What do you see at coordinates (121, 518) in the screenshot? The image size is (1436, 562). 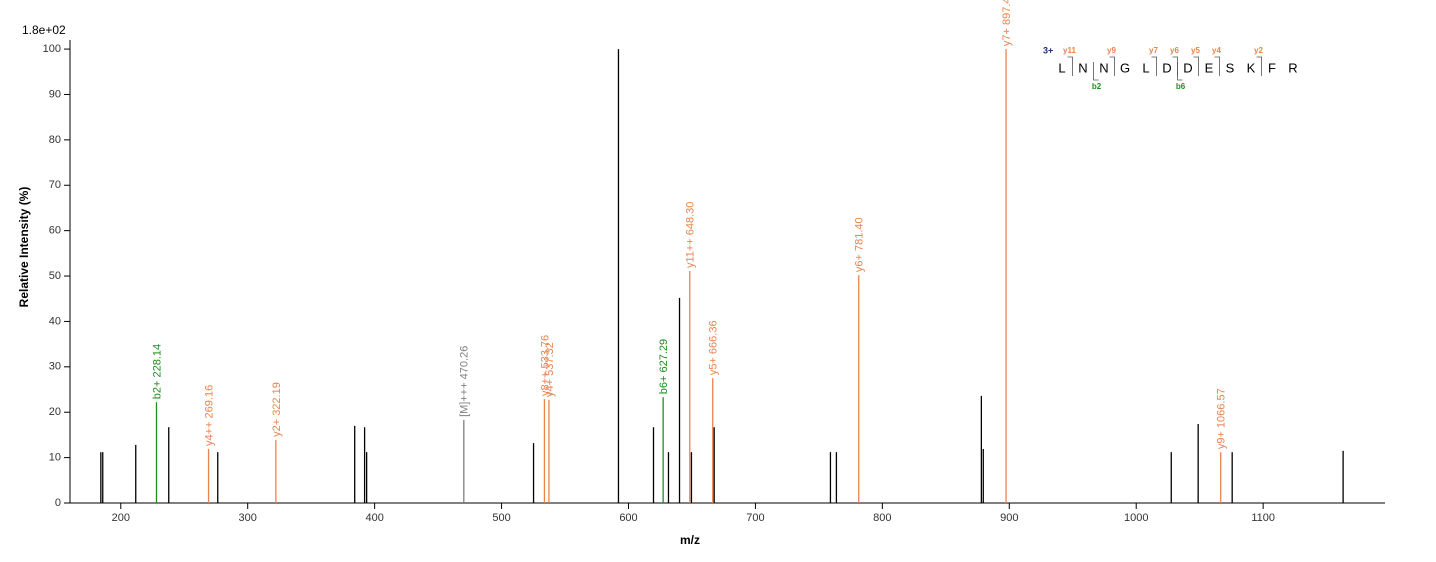 I see `x-tick-label: 200` at bounding box center [121, 518].